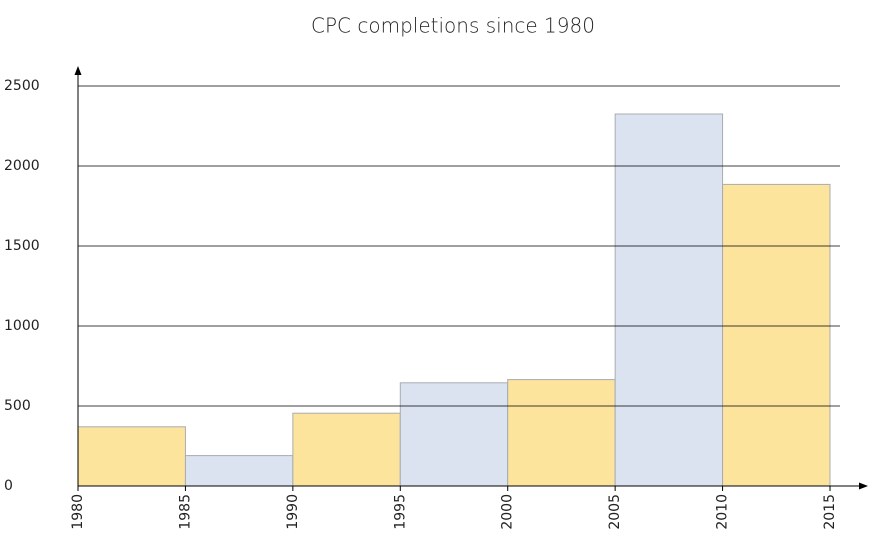  What do you see at coordinates (293, 512) in the screenshot?
I see `x-tick-label: 1990` at bounding box center [293, 512].